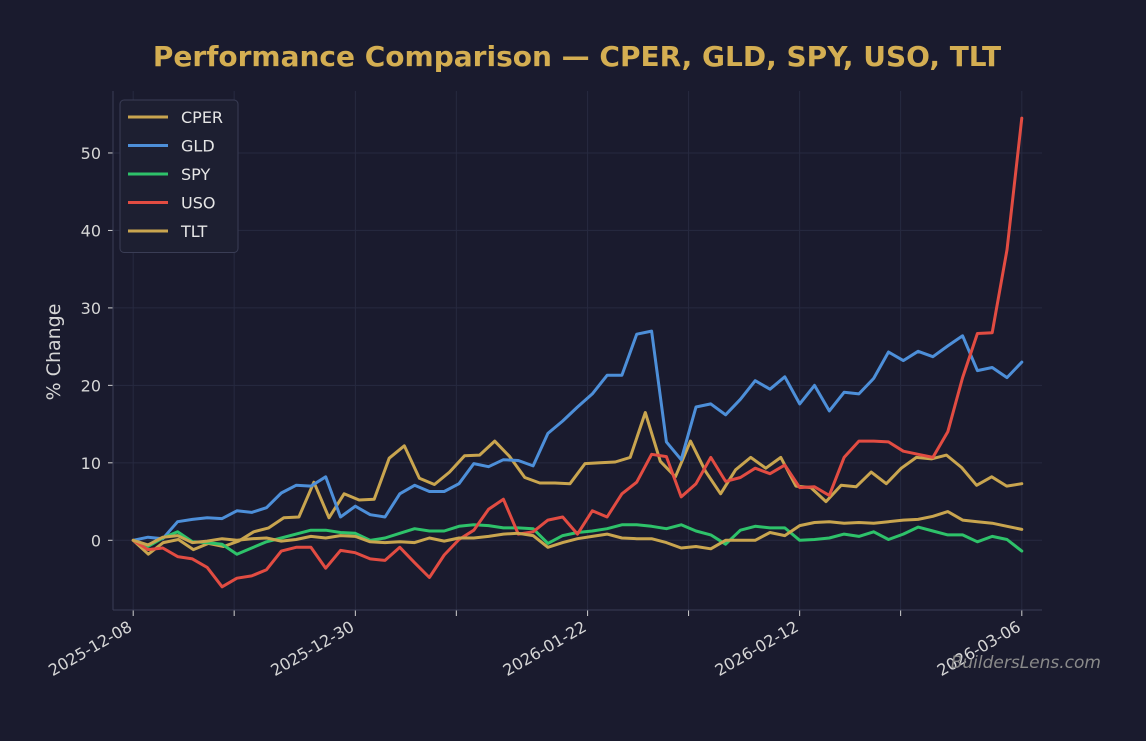  Describe the element at coordinates (91, 153) in the screenshot. I see `y-tick-label: 50` at that location.